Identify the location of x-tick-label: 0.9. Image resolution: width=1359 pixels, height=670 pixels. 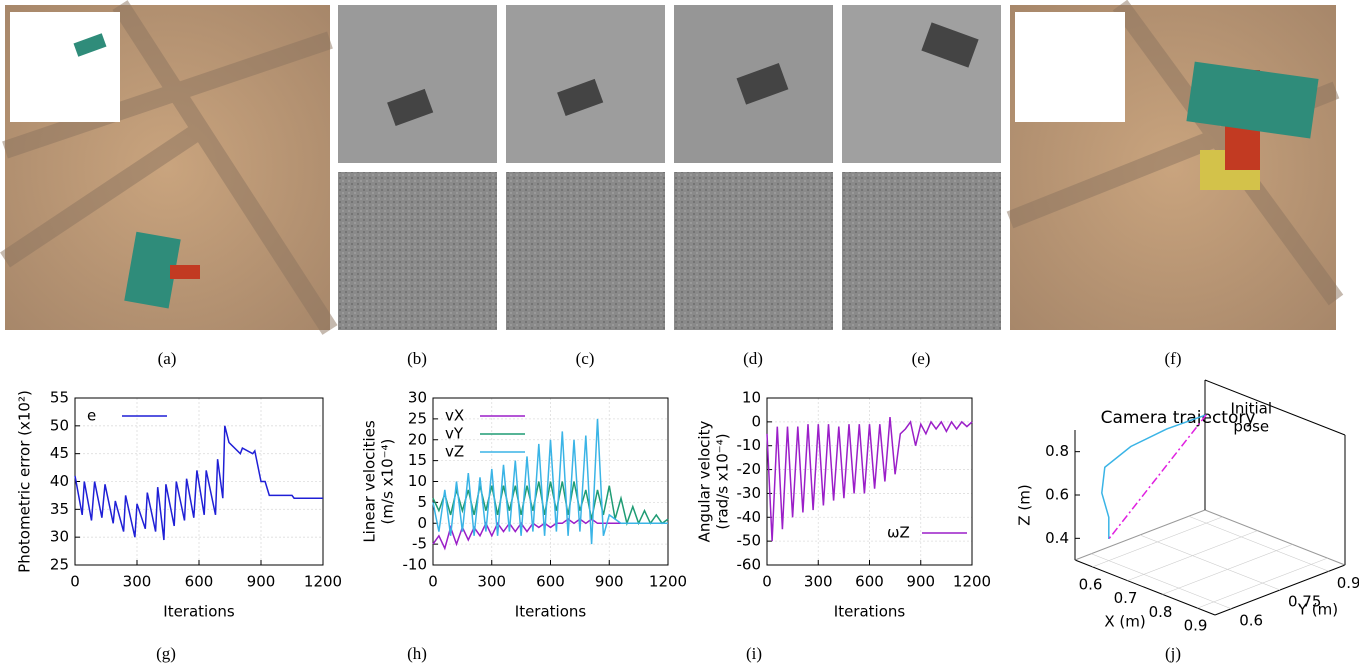
(1196, 626).